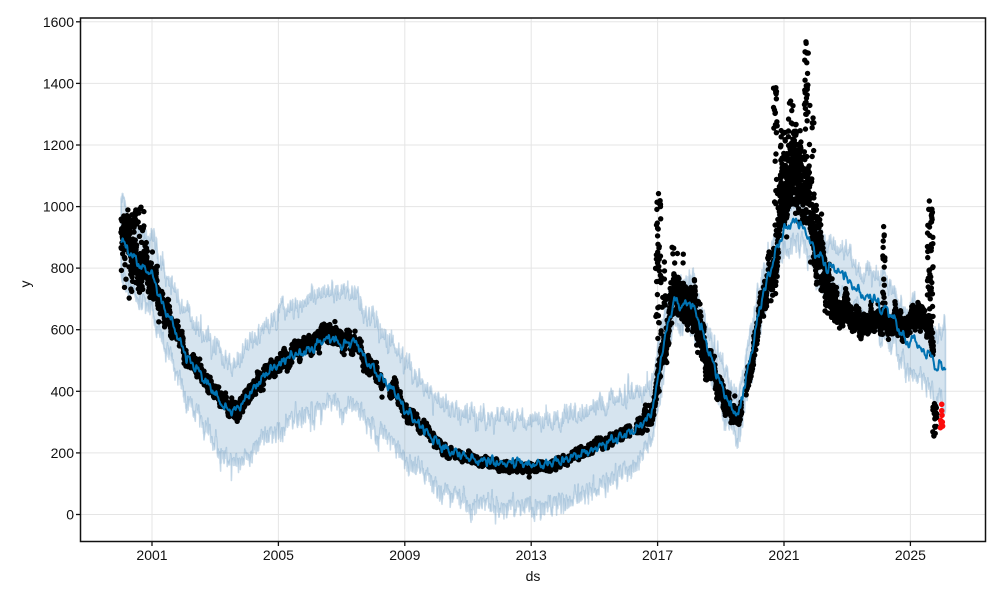 This screenshot has width=1000, height=600. What do you see at coordinates (58, 207) in the screenshot?
I see `svg-text: 1000` at bounding box center [58, 207].